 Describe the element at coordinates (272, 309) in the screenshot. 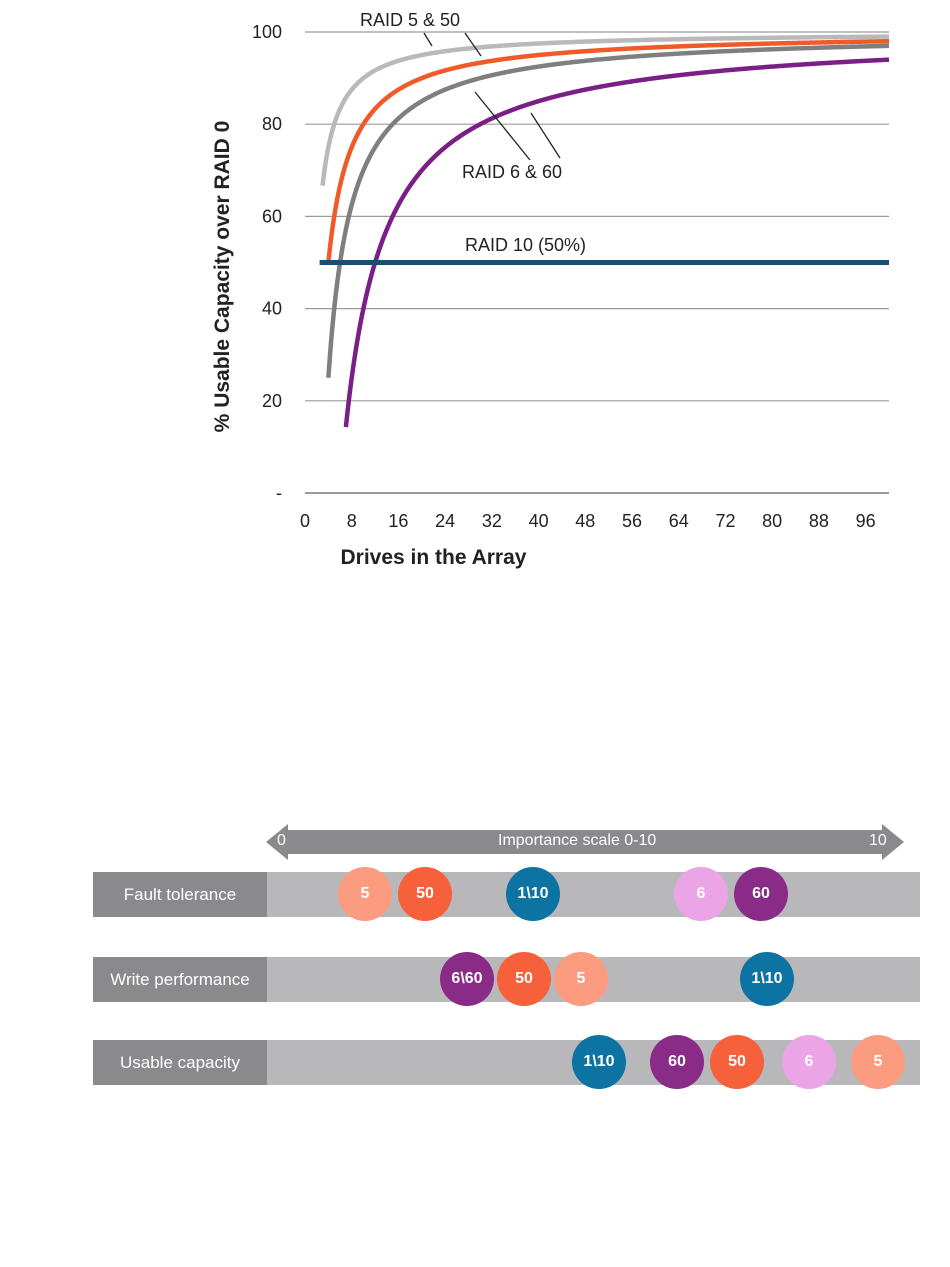

I see `y-tick-label: 40` at that location.